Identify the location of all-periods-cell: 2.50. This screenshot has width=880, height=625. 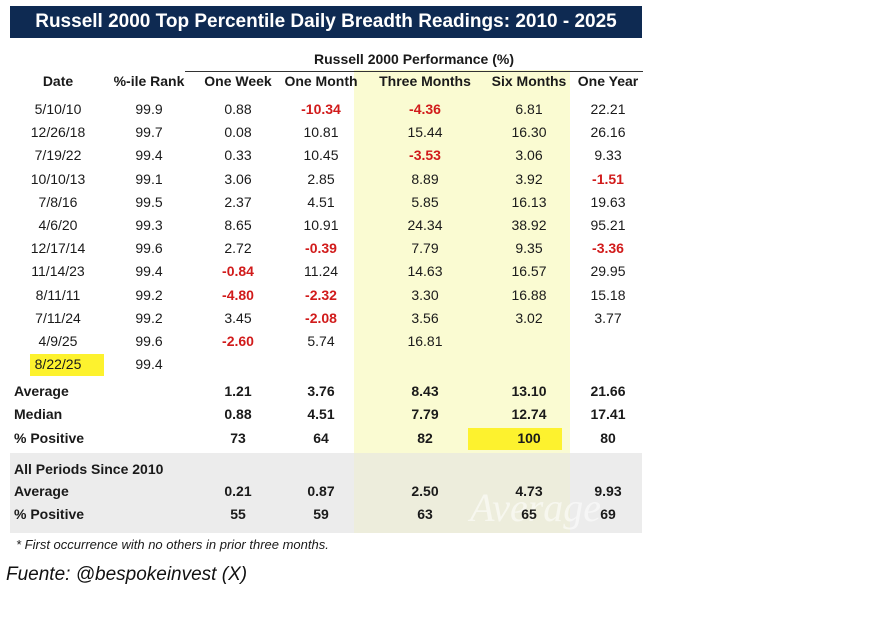
(425, 491).